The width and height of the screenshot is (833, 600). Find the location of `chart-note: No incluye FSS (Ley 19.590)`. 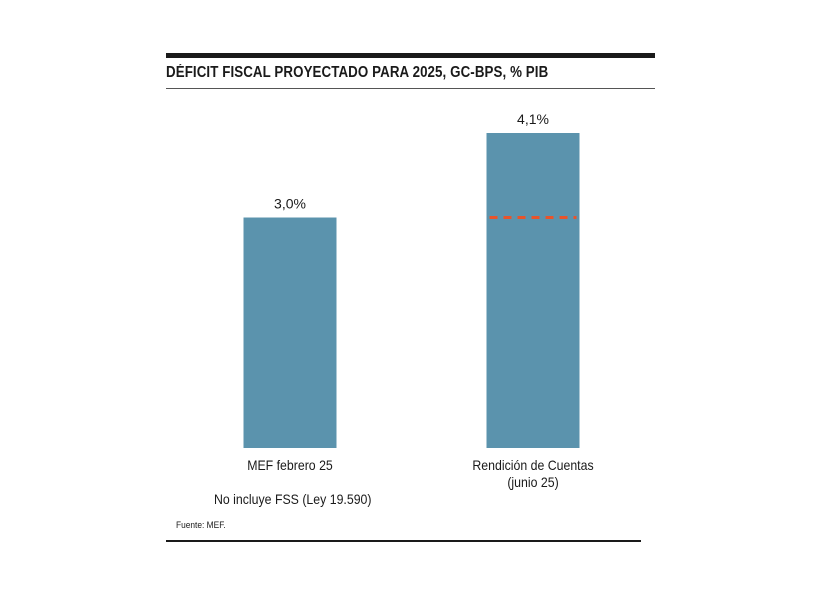

chart-note: No incluye FSS (Ley 19.590) is located at coordinates (293, 499).